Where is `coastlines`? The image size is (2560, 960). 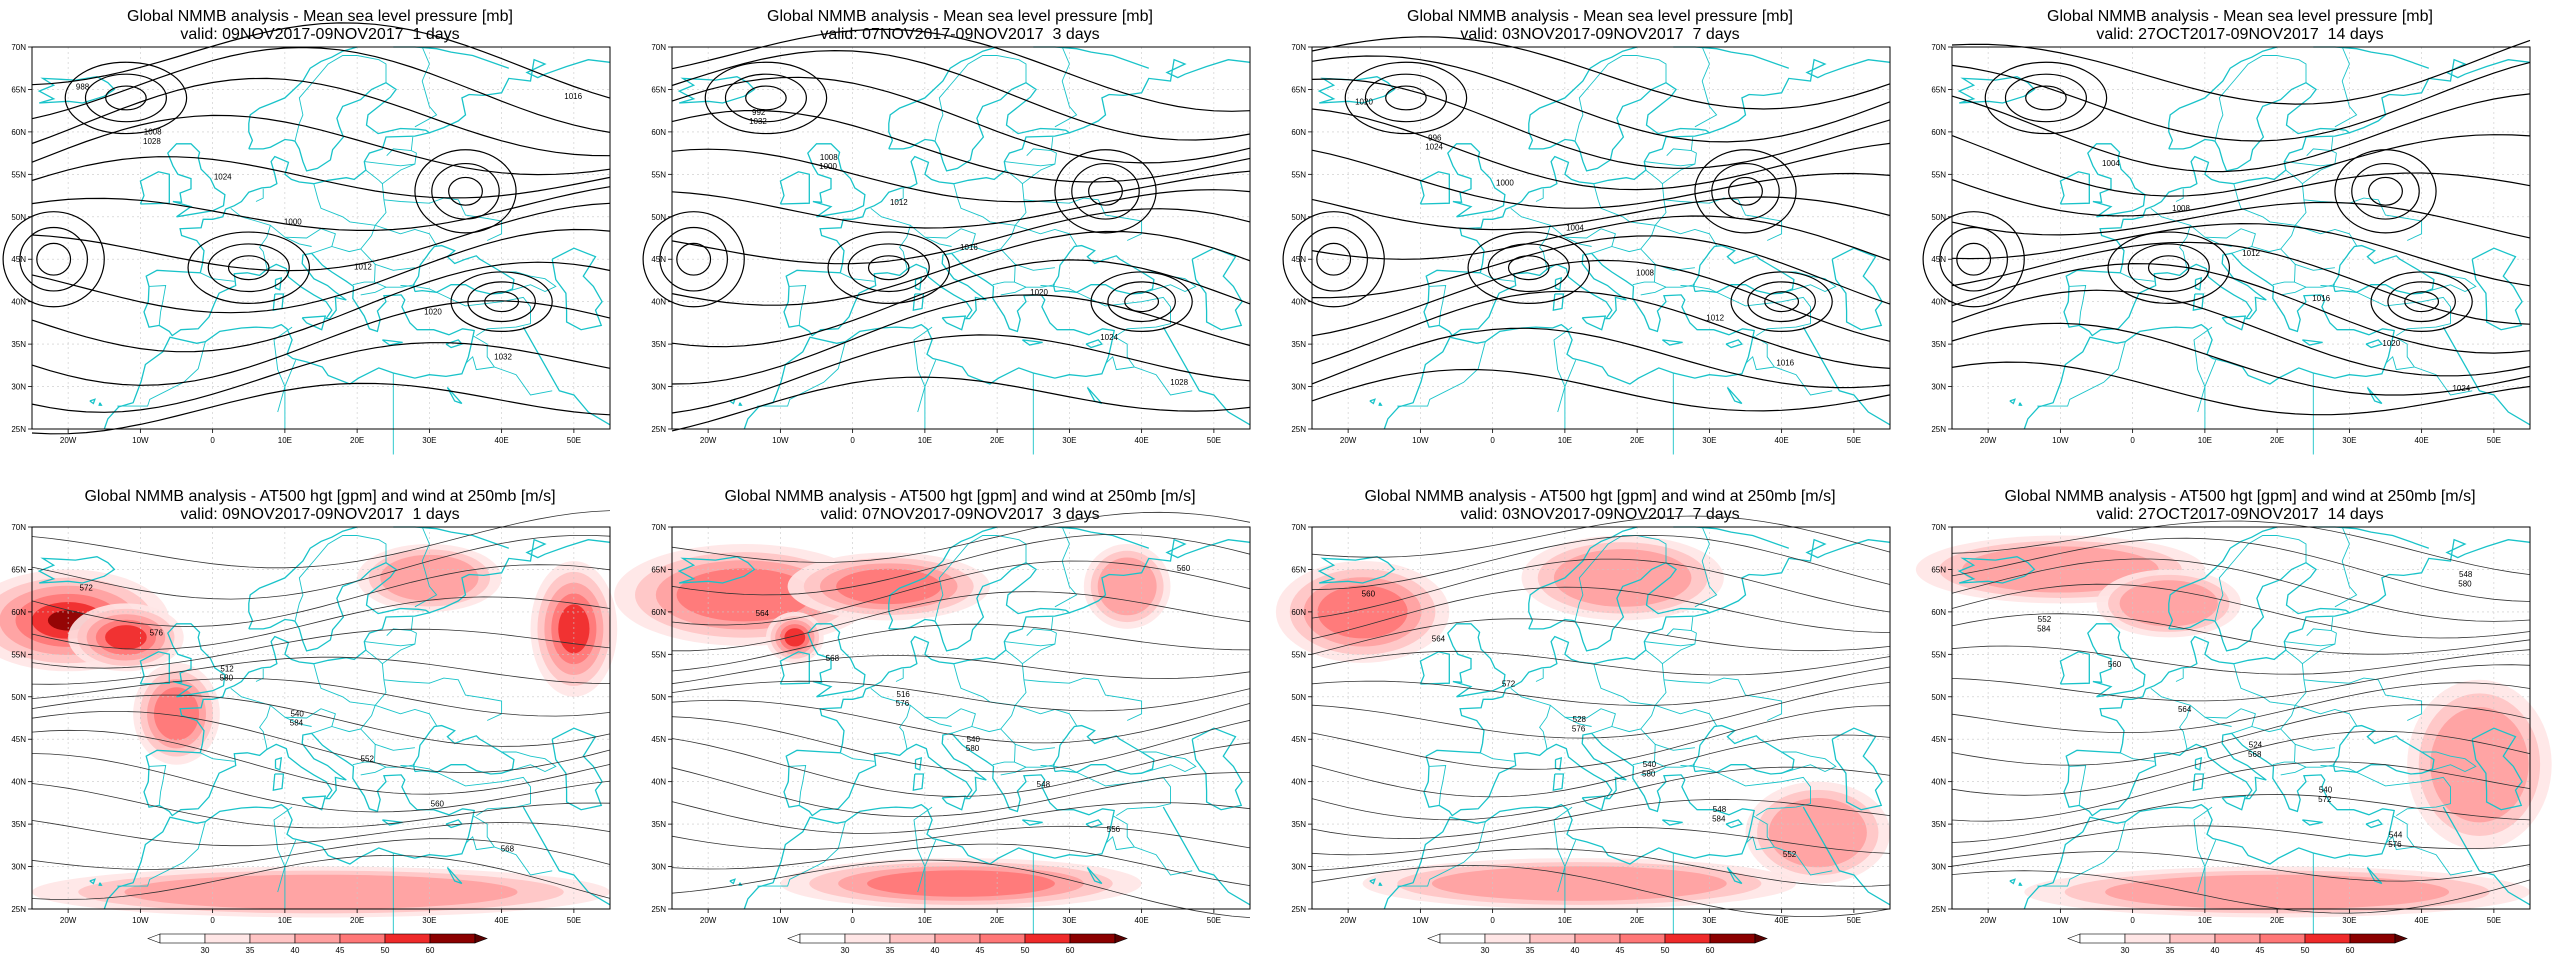 coastlines is located at coordinates (324, 250).